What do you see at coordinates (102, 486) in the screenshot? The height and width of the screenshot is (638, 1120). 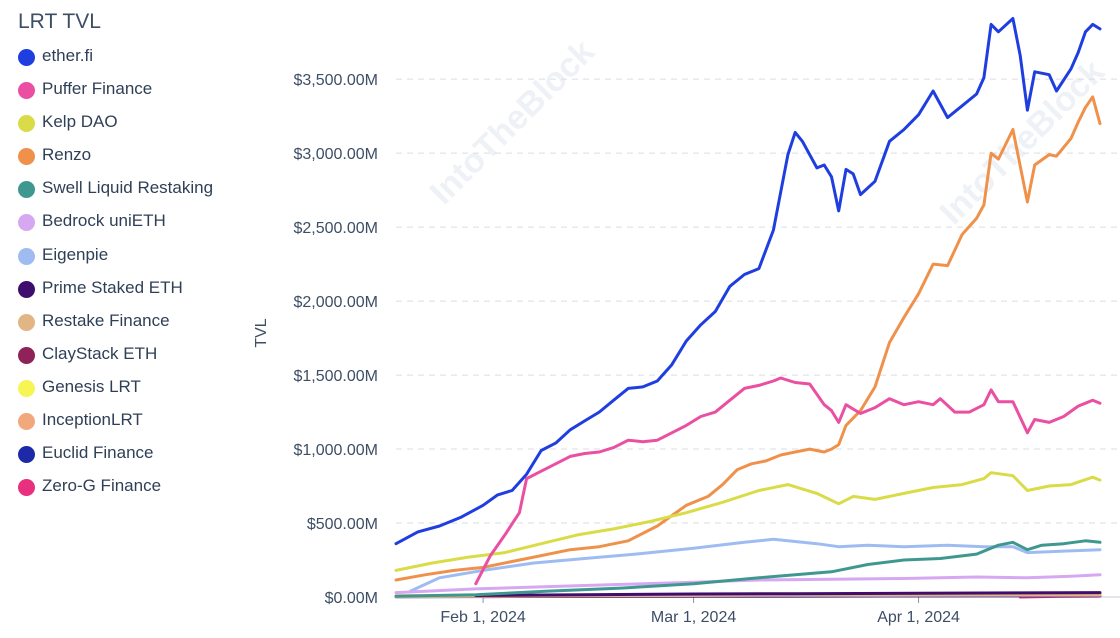 I see `legend-label: Zero-G Finance` at bounding box center [102, 486].